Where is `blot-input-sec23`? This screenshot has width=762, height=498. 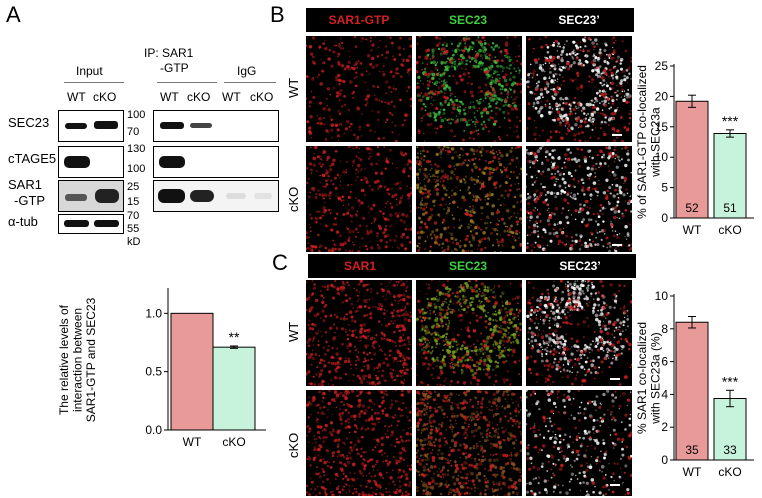
blot-input-sec23 is located at coordinates (91, 126).